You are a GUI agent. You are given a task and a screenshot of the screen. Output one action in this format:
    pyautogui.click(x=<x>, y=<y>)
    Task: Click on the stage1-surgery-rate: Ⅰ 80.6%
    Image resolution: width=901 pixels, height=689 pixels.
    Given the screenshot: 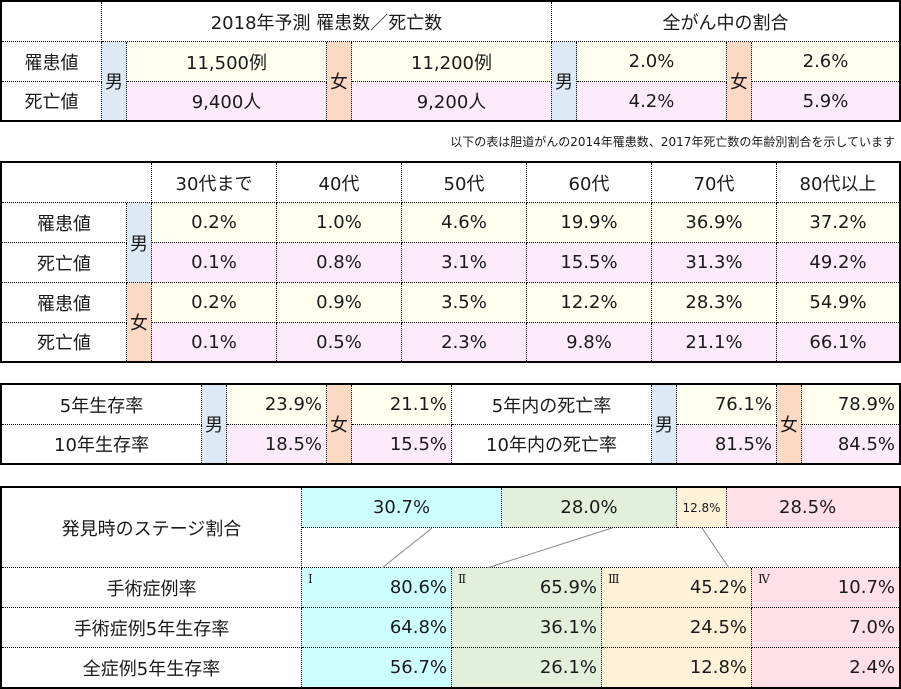 What is the action you would take?
    pyautogui.click(x=377, y=588)
    